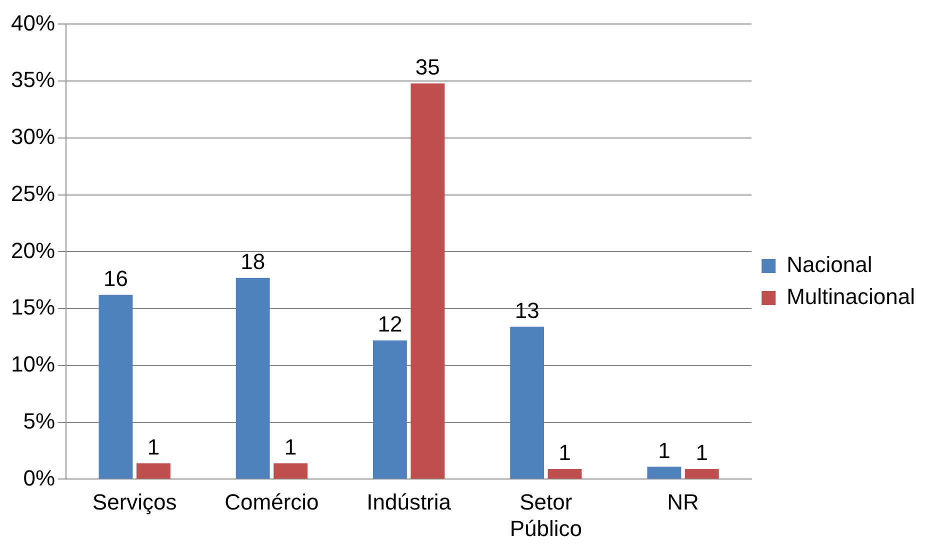 This screenshot has height=554, width=933. Describe the element at coordinates (683, 501) in the screenshot. I see `x-tick-label: NR` at that location.